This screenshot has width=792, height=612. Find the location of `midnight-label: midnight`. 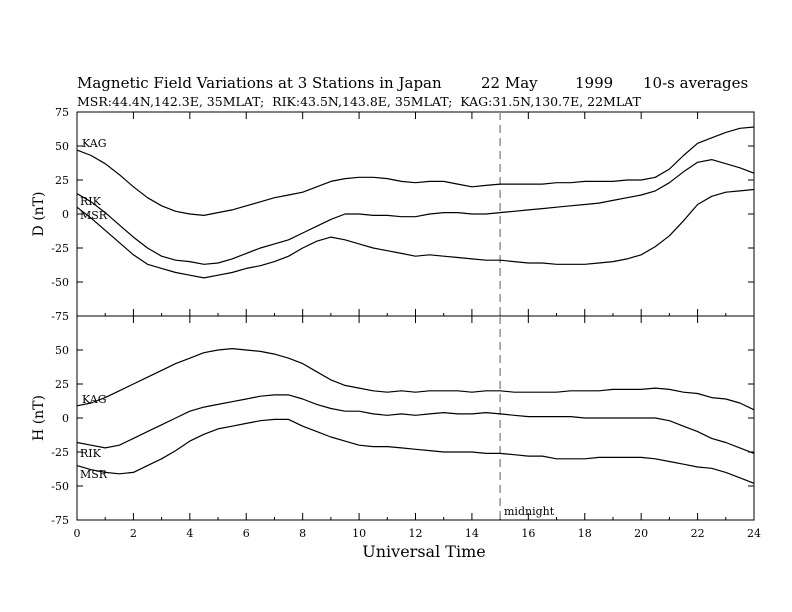

midnight-label: midnight is located at coordinates (529, 511).